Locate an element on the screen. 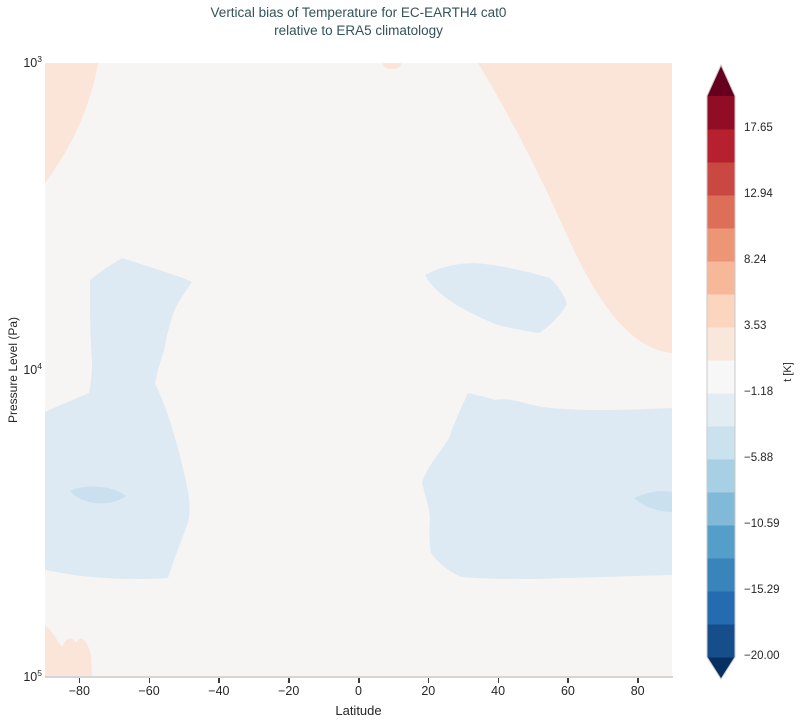  colorbar-tick-label: 8.24 is located at coordinates (755, 260).